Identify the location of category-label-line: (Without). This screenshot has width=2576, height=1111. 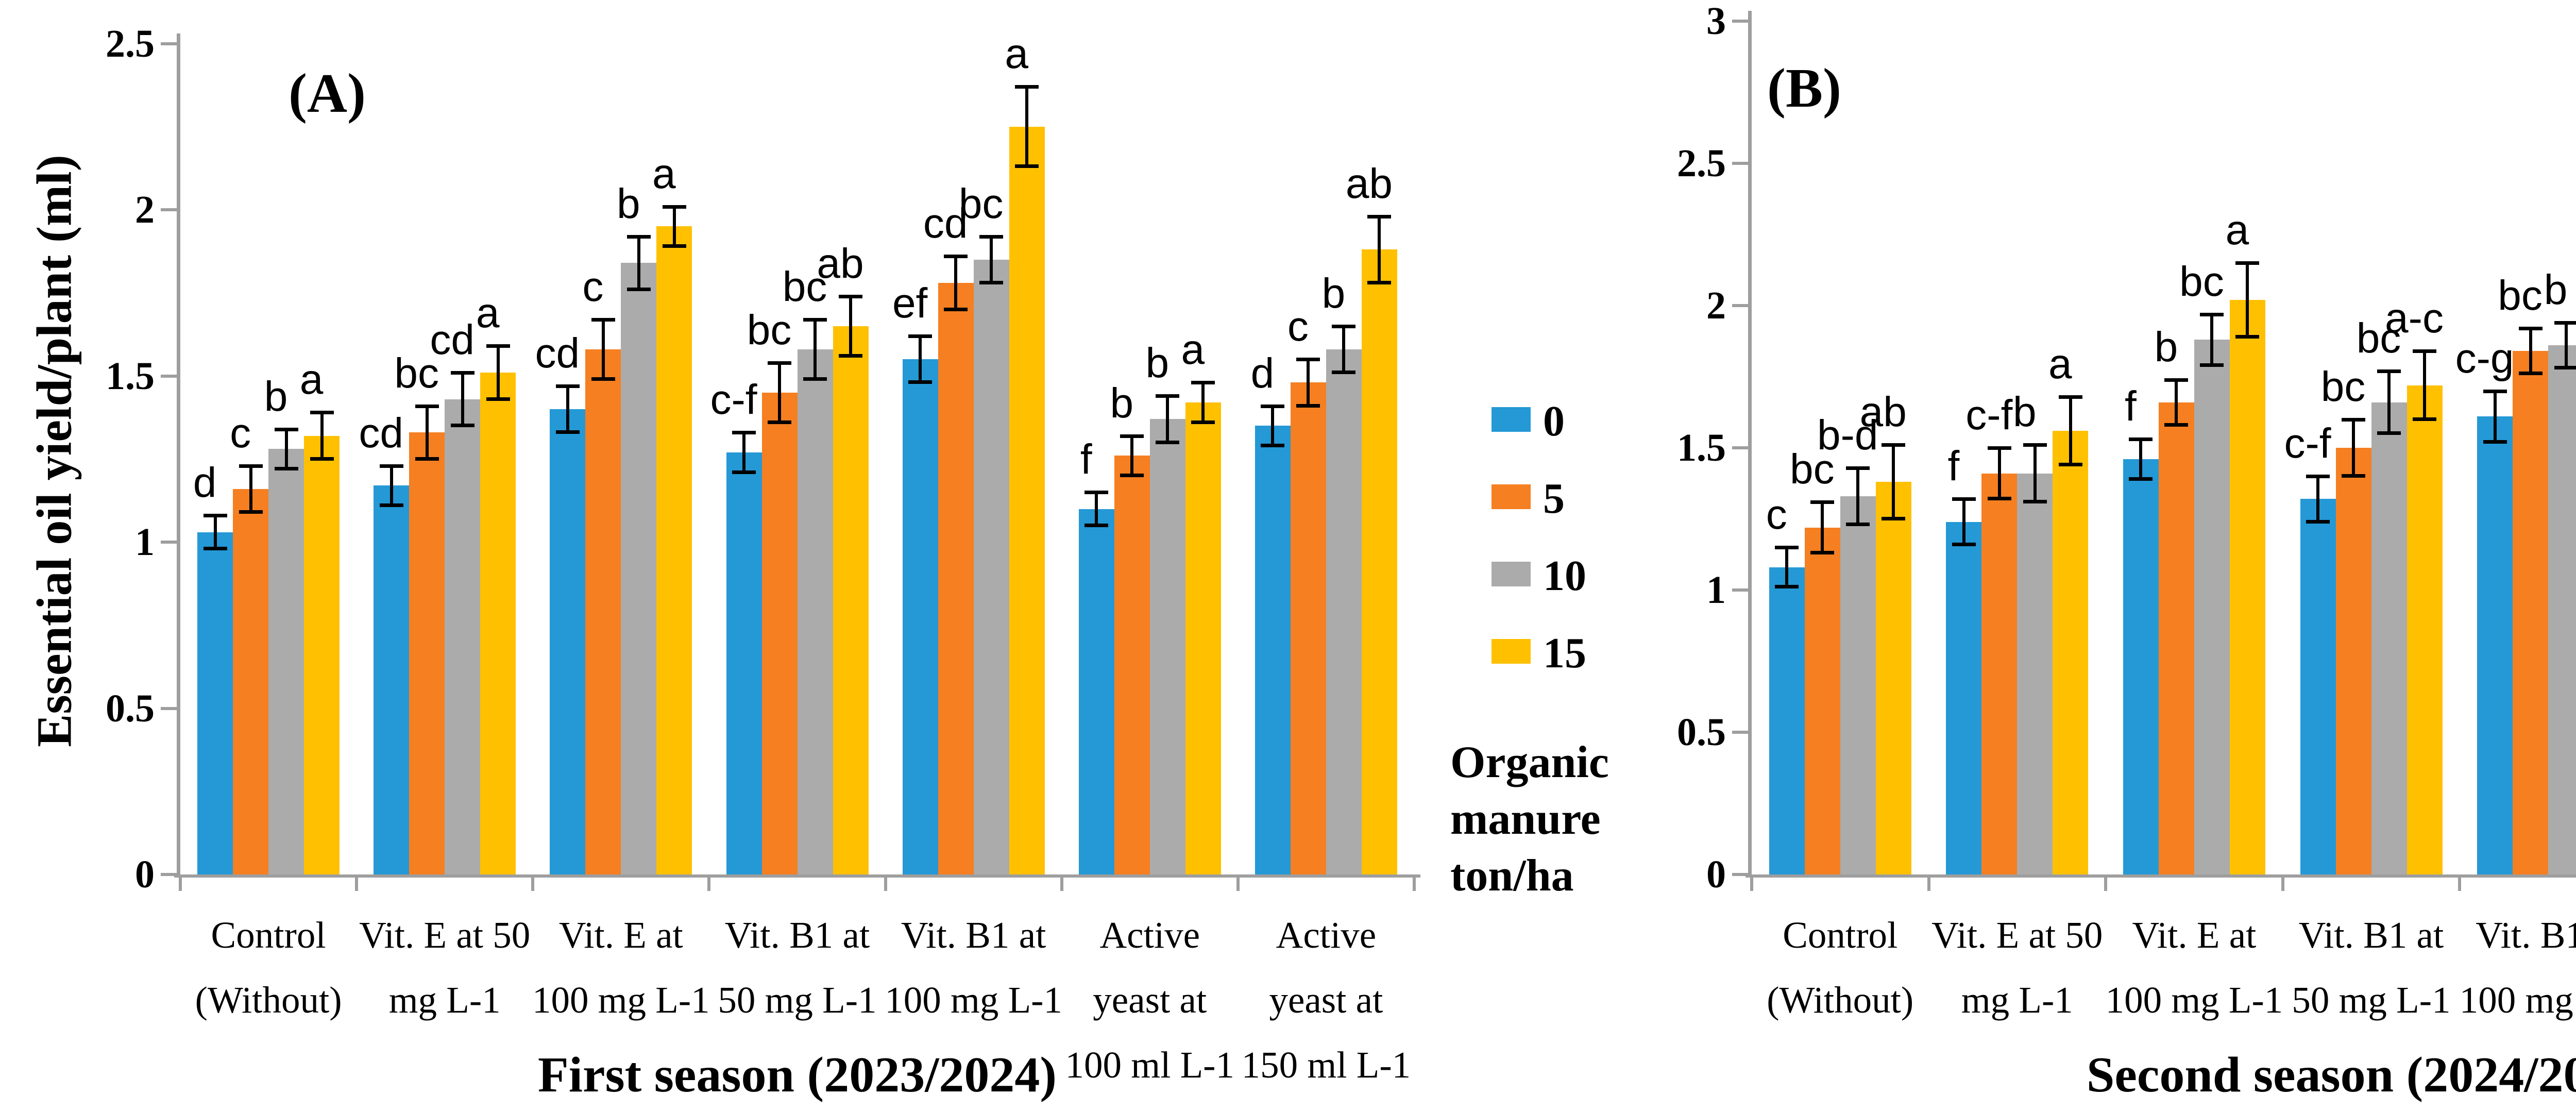
(268, 1000).